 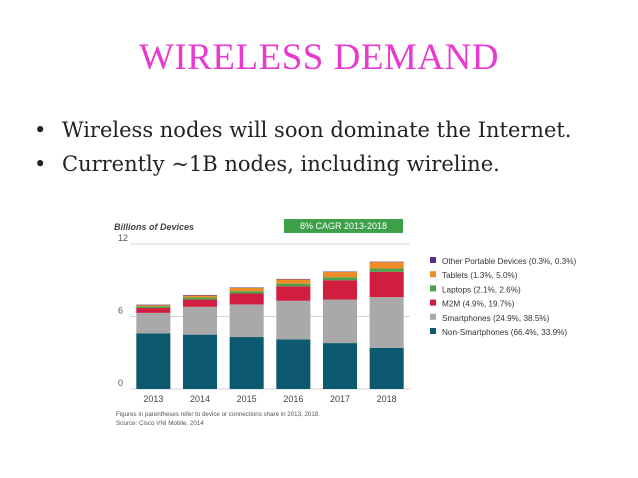 What do you see at coordinates (509, 261) in the screenshot?
I see `legend-label: Other Portable Devices (0.3%, 0.3%)` at bounding box center [509, 261].